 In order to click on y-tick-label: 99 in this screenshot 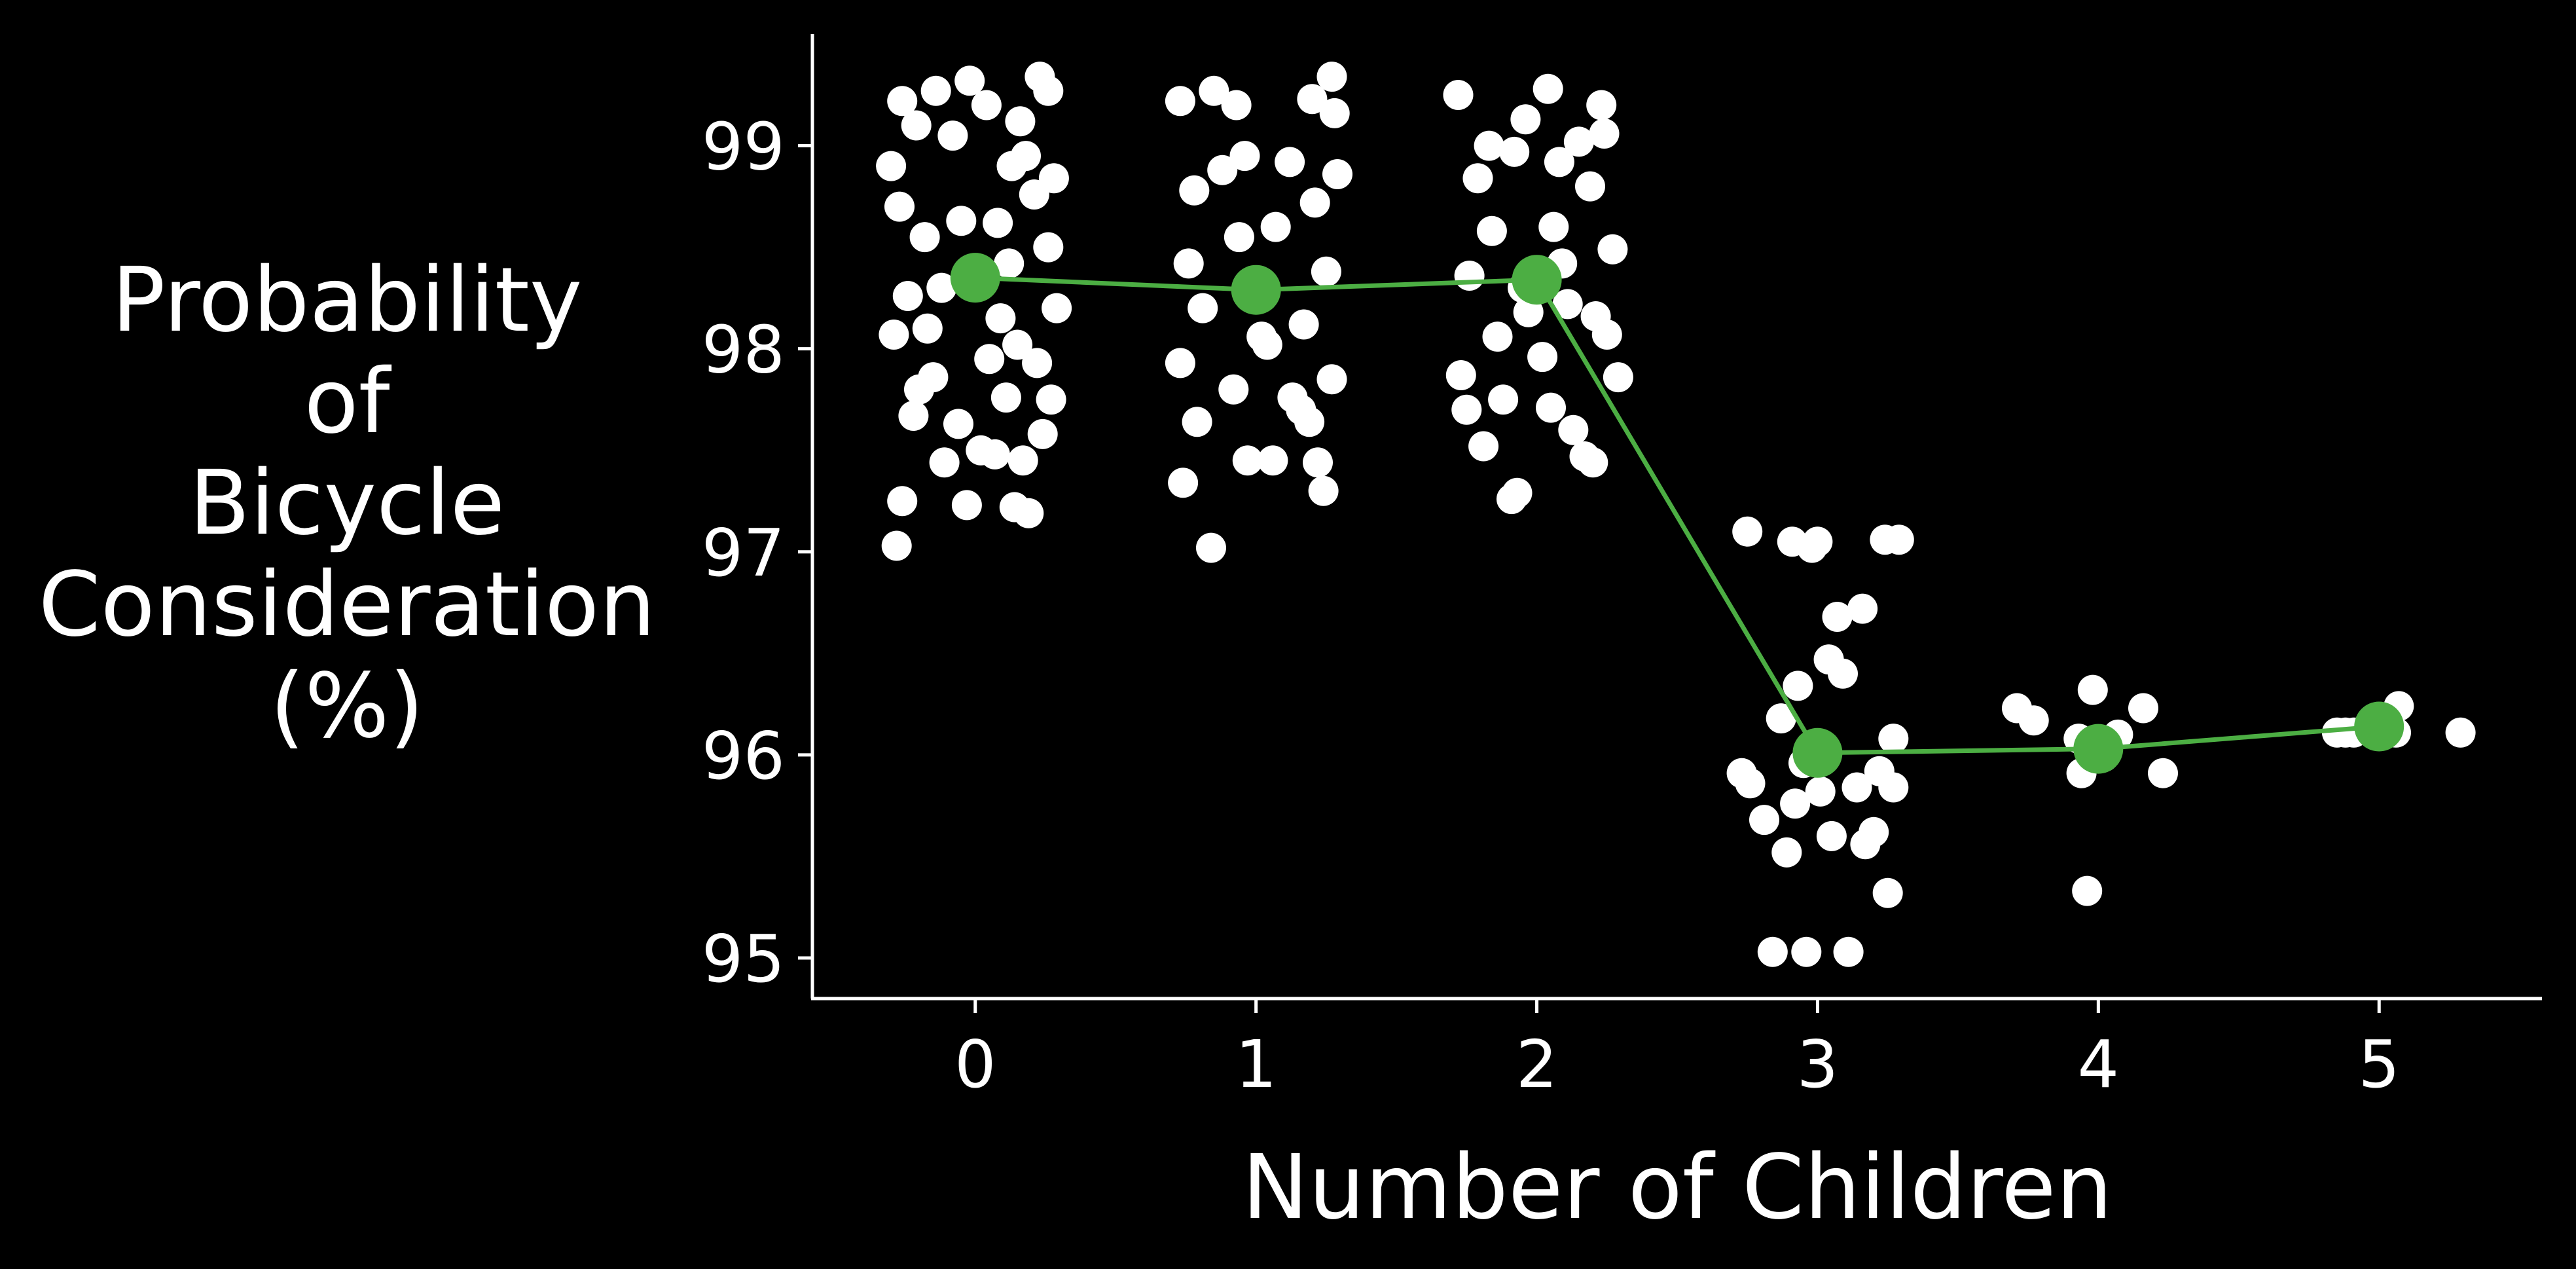, I will do `click(743, 147)`.